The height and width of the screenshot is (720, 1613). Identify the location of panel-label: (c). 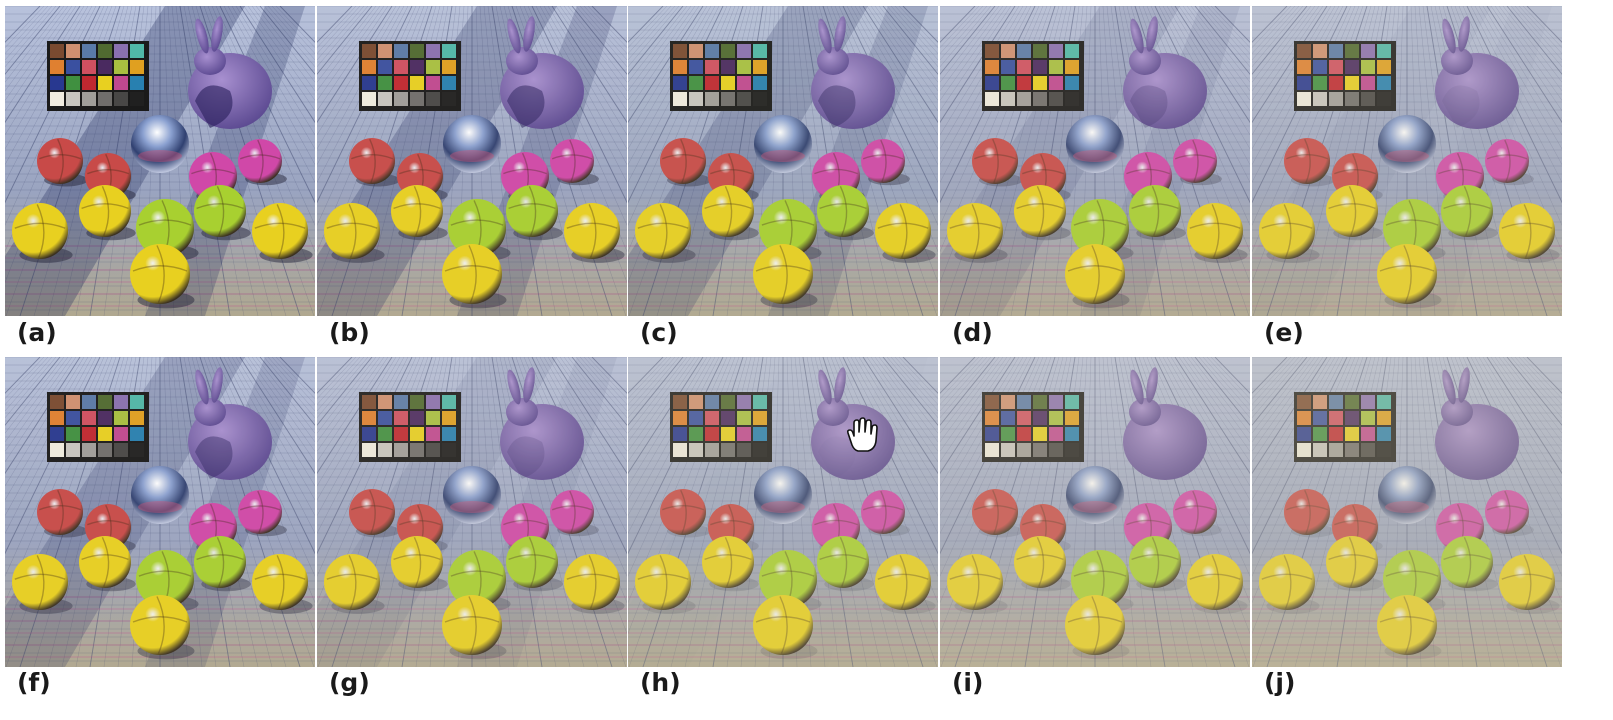
(659, 332).